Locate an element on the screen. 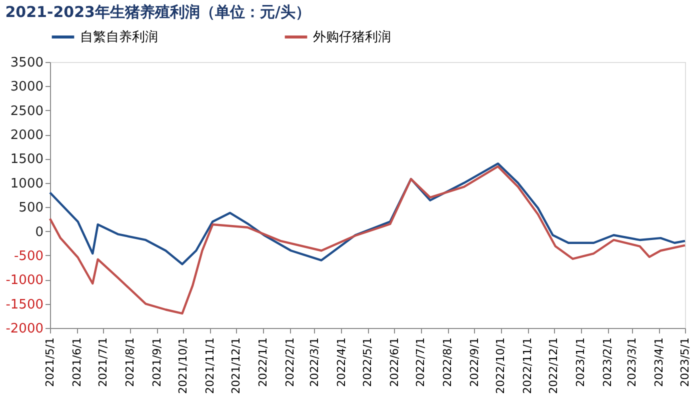  y-tick-label: 1000 is located at coordinates (27, 184).